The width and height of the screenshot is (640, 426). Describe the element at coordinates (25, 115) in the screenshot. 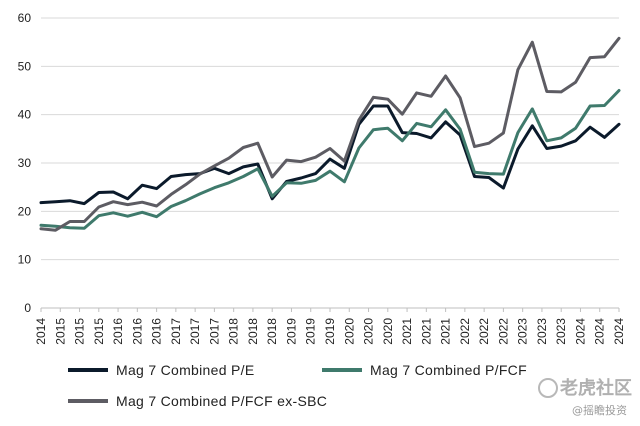

I see `y-tick-label: 40` at that location.